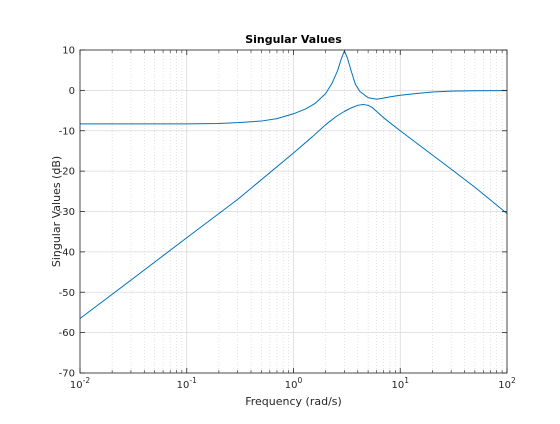  Describe the element at coordinates (293, 401) in the screenshot. I see `x-axis-label: Frequency (rad/s)` at that location.